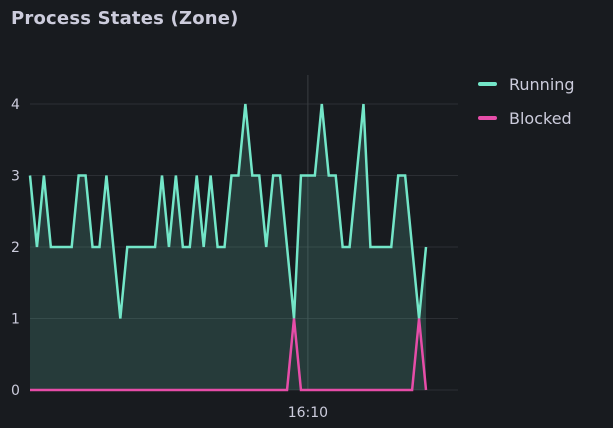 The height and width of the screenshot is (428, 613). Describe the element at coordinates (125, 18) in the screenshot. I see `panel-title: Process States (Zone)` at that location.